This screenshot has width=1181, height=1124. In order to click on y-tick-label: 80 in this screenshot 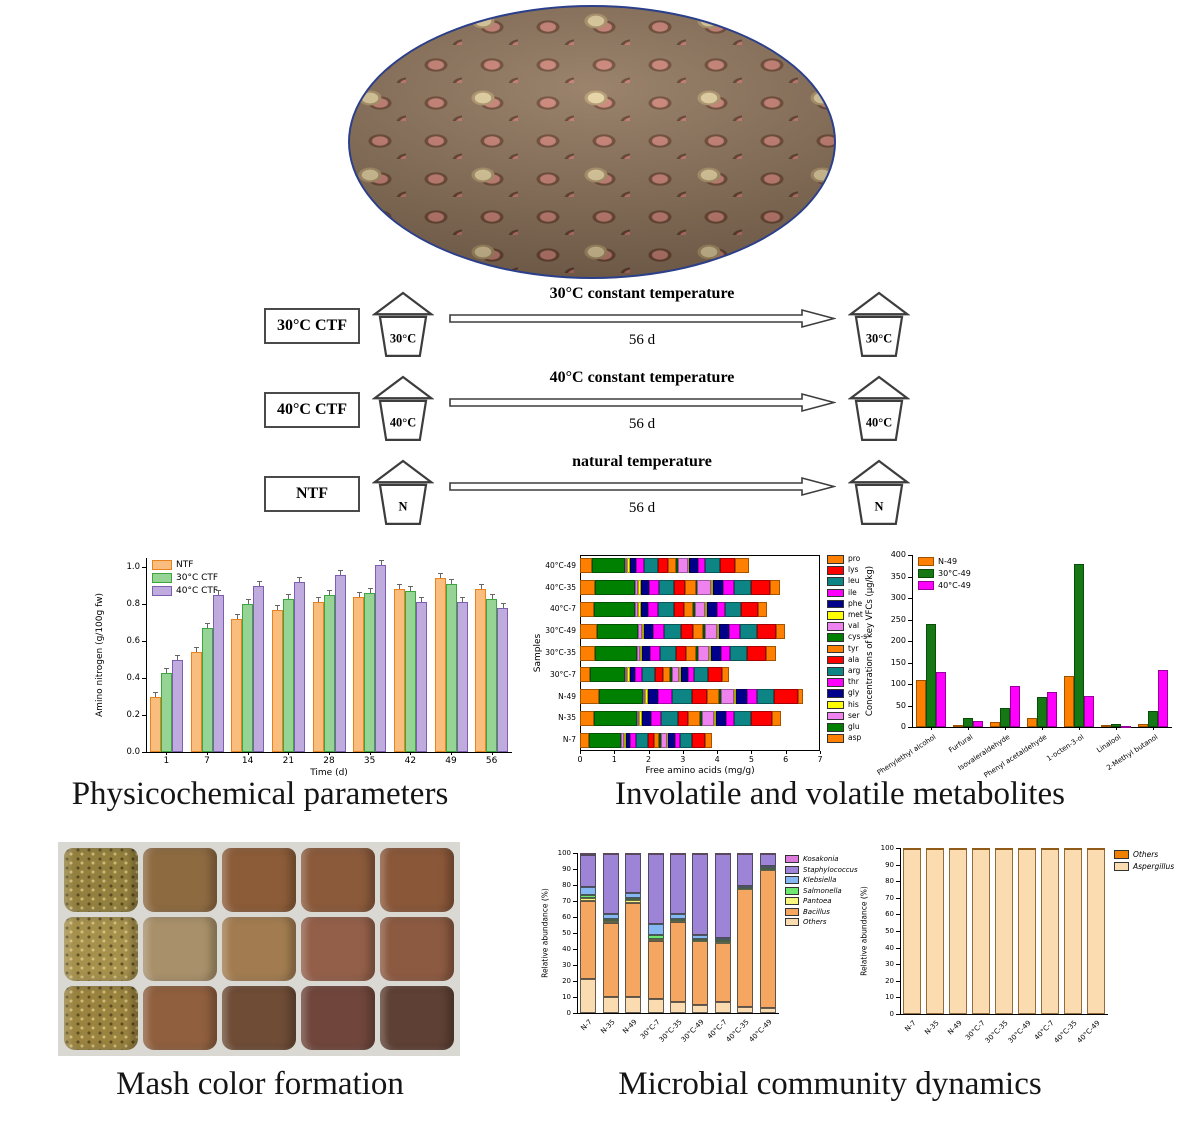, I will do `click(566, 885)`.